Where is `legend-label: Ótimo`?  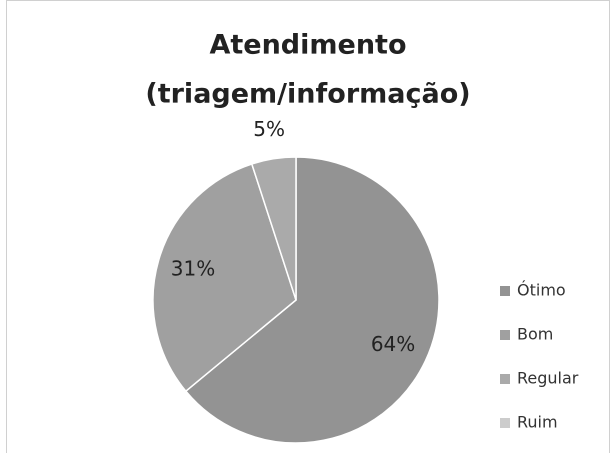 legend-label: Ótimo is located at coordinates (541, 290).